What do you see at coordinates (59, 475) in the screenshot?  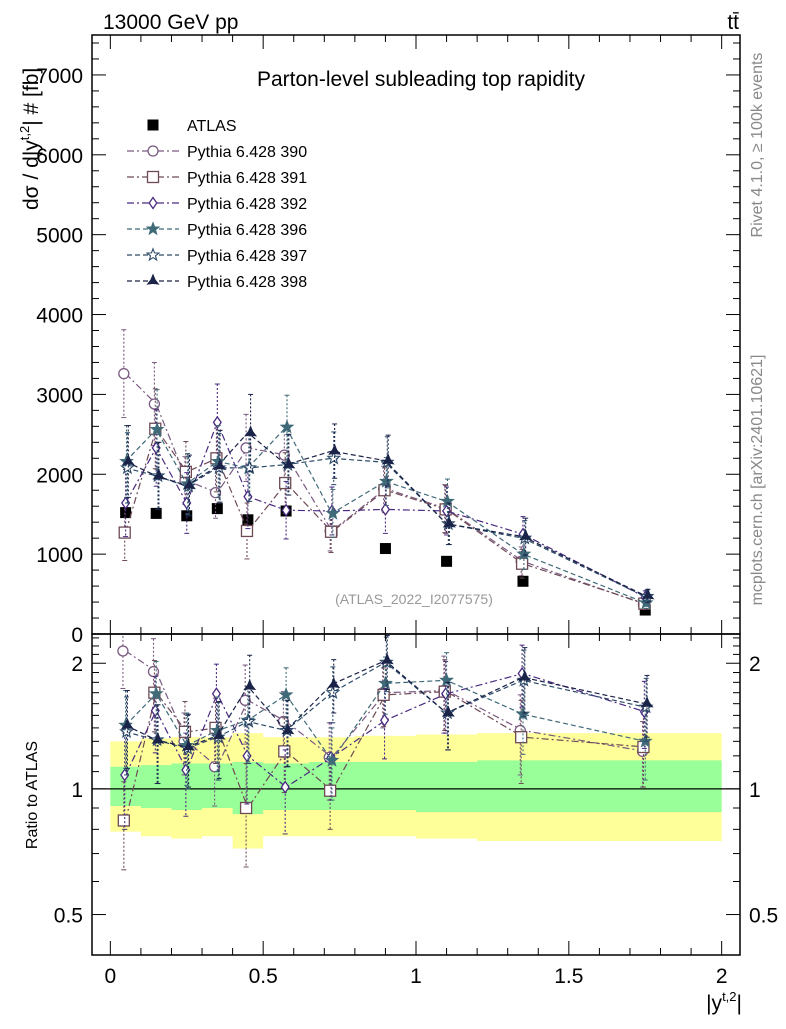 I see `main-y-tick-label: 2000` at bounding box center [59, 475].